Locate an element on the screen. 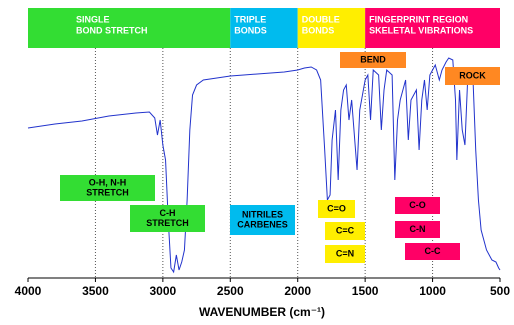  annotation-label: C=C is located at coordinates (345, 230).